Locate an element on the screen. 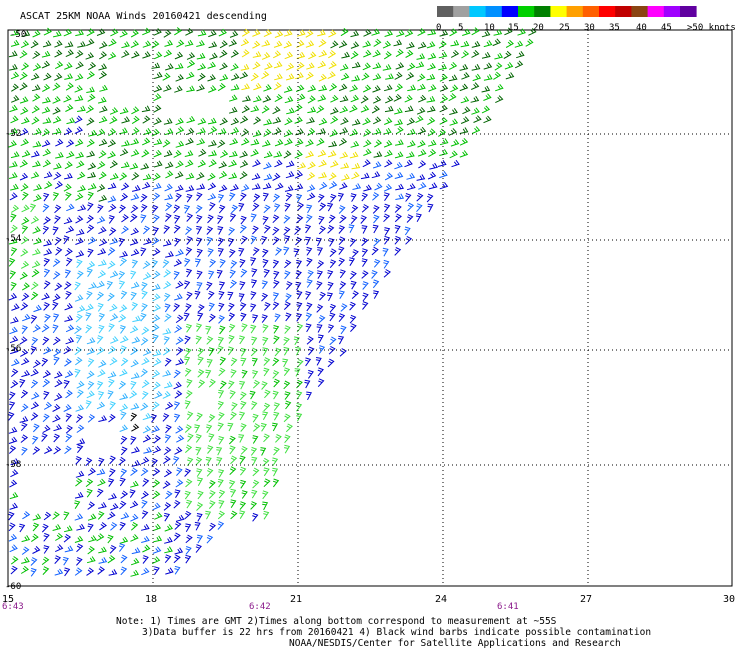 The height and width of the screenshot is (650, 740). lon-label-30: 30 is located at coordinates (729, 599).